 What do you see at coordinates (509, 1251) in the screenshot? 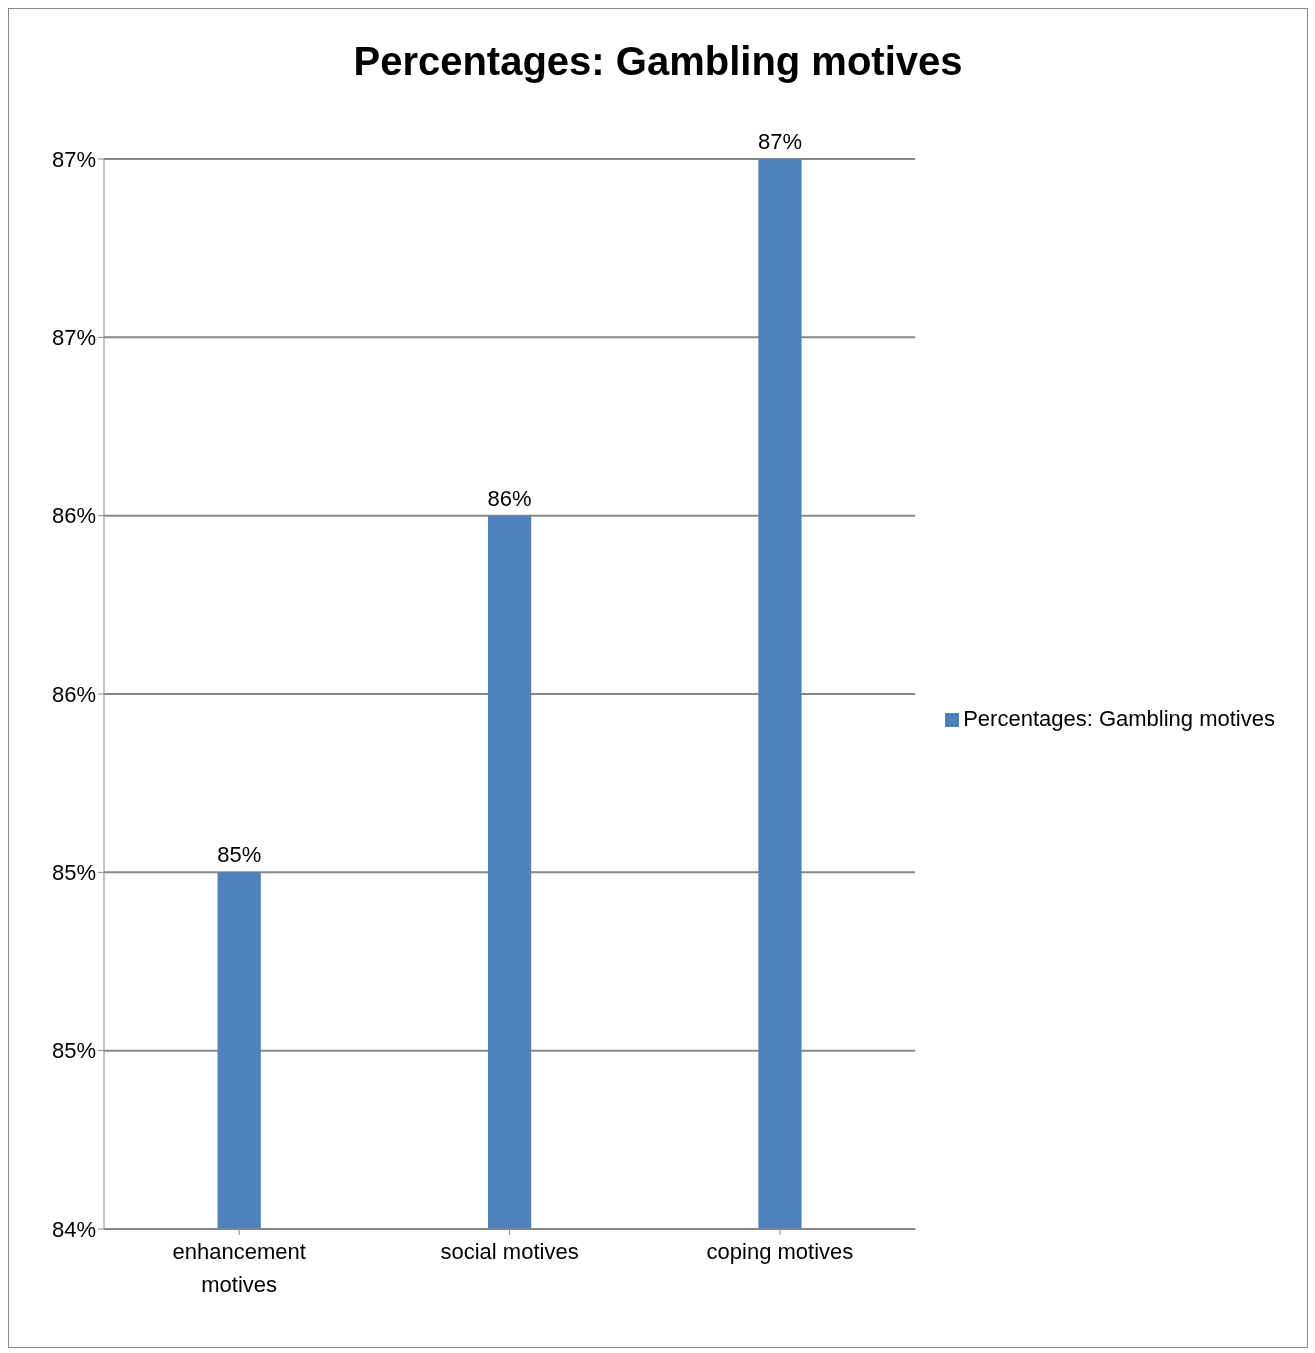
I see `x-tick-label: social motives` at bounding box center [509, 1251].